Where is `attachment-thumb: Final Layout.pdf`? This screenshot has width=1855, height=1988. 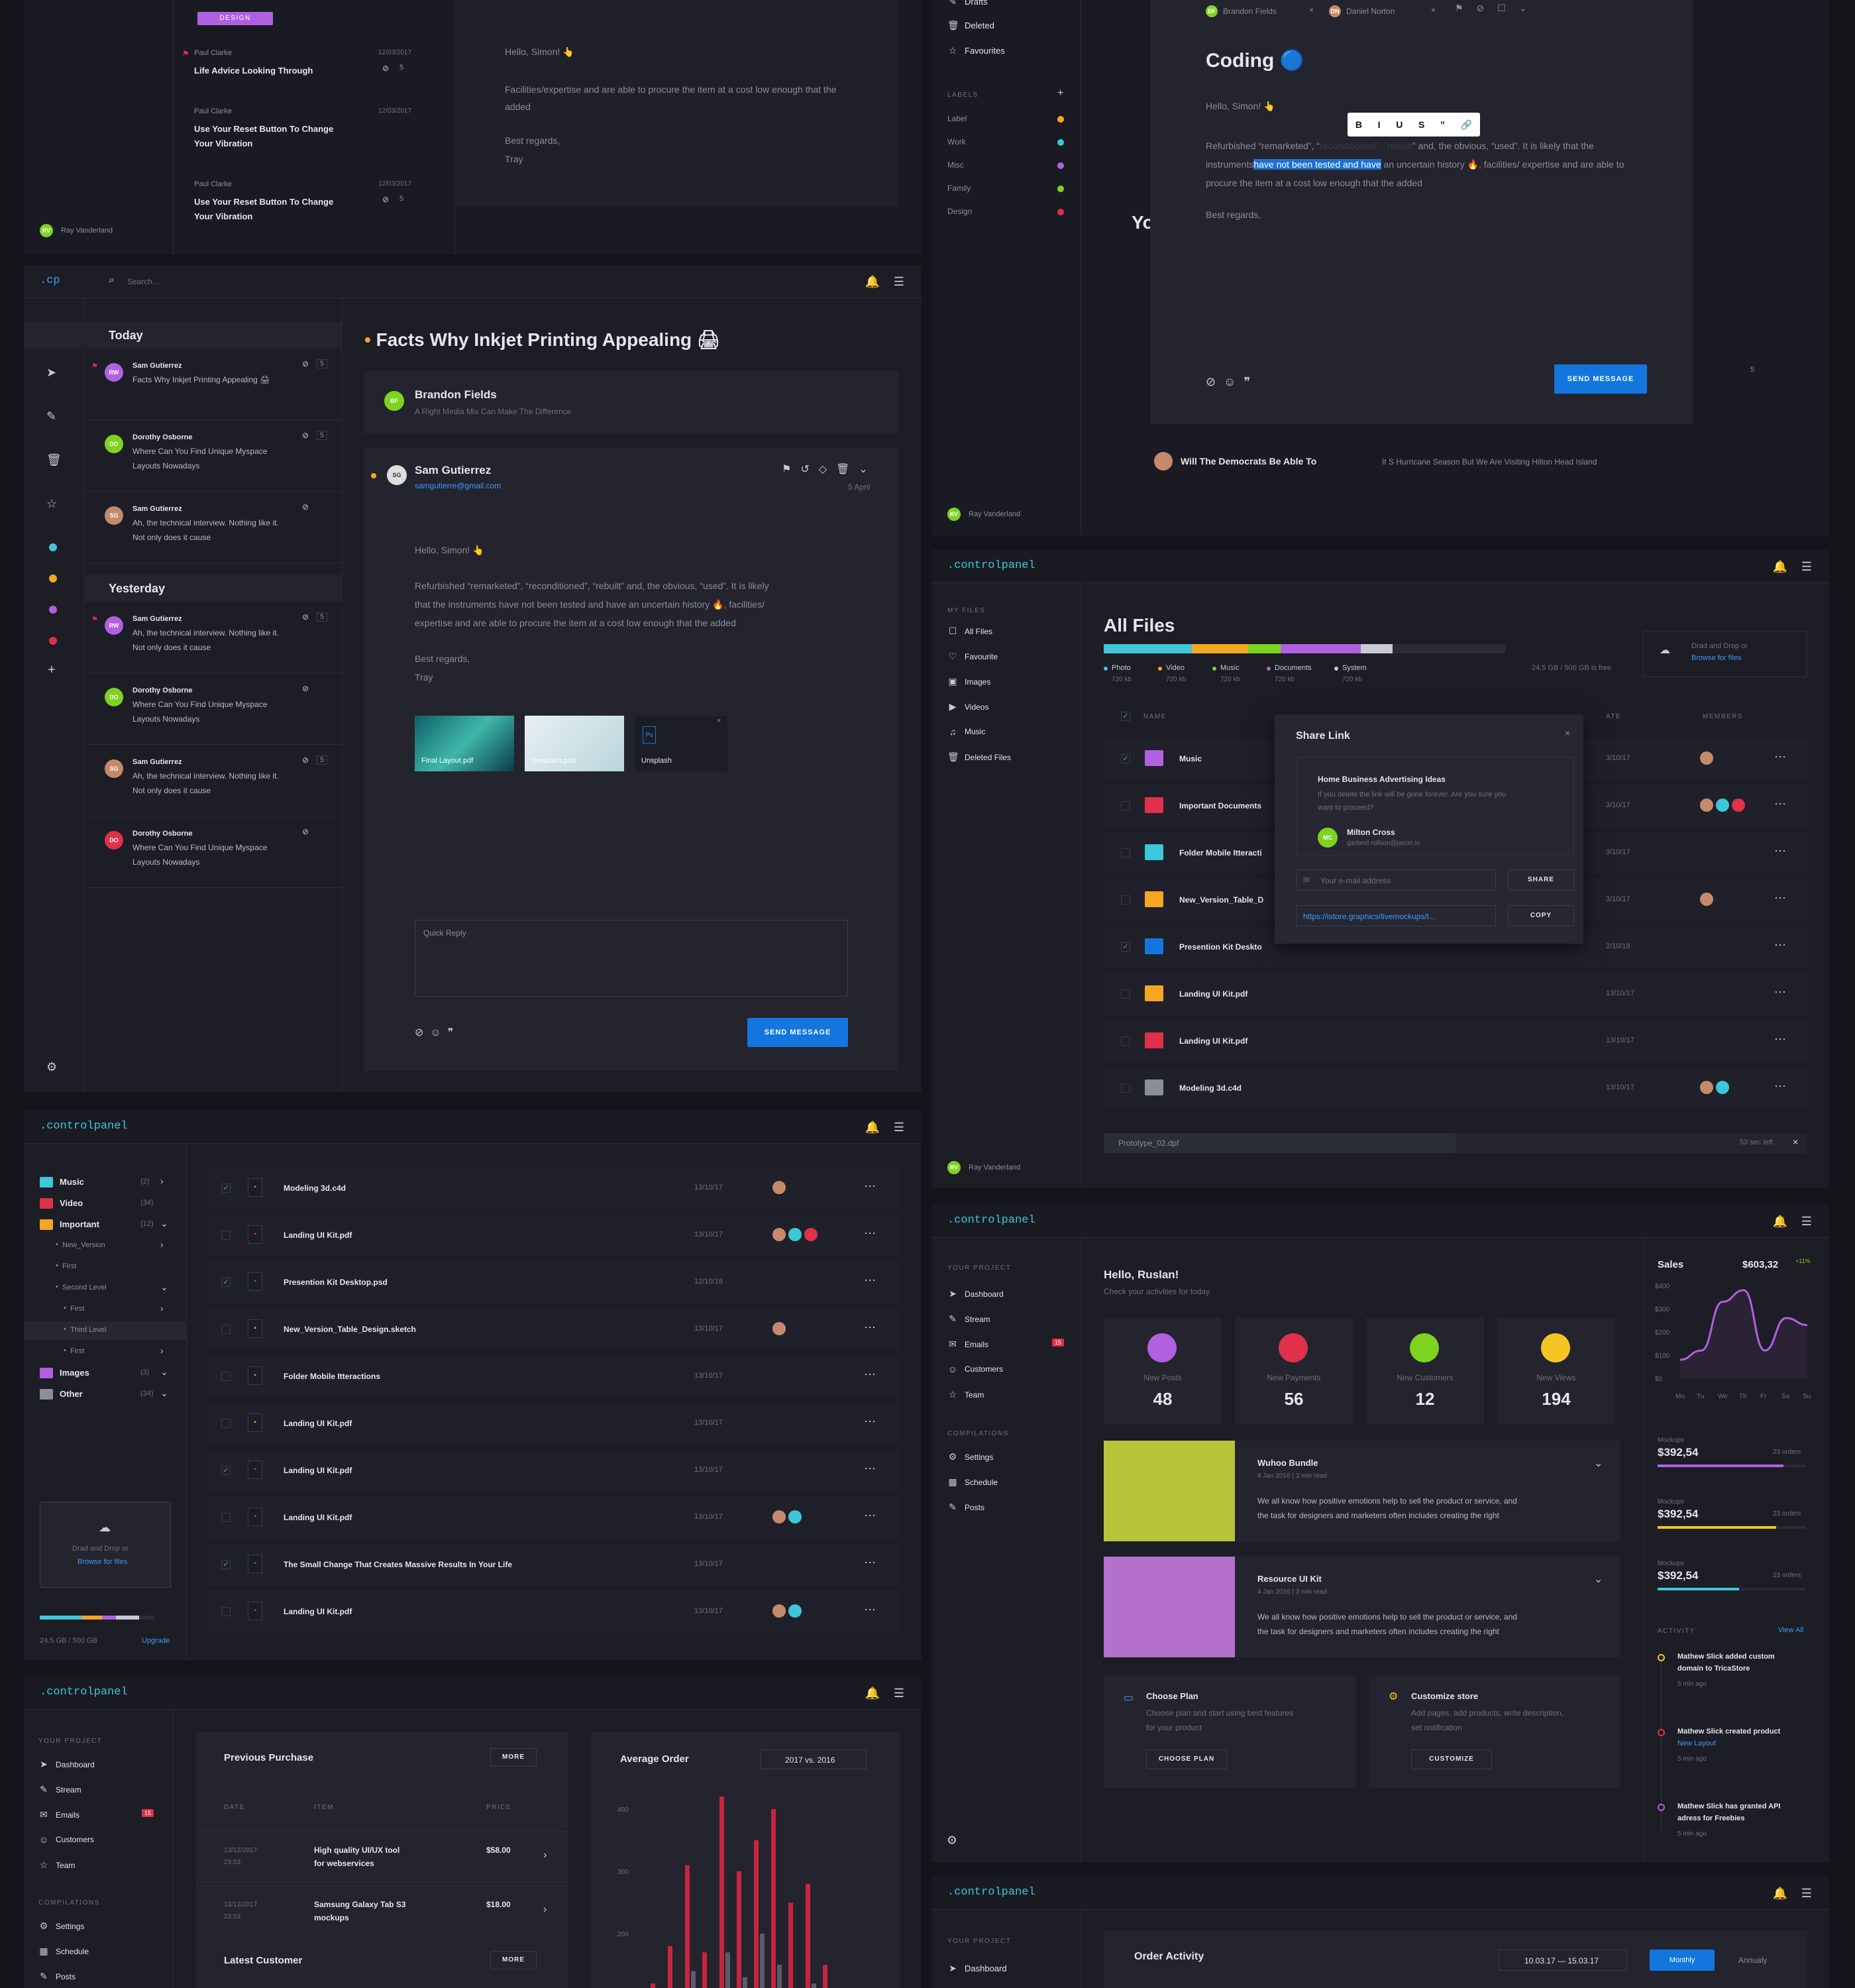 attachment-thumb: Final Layout.pdf is located at coordinates (464, 743).